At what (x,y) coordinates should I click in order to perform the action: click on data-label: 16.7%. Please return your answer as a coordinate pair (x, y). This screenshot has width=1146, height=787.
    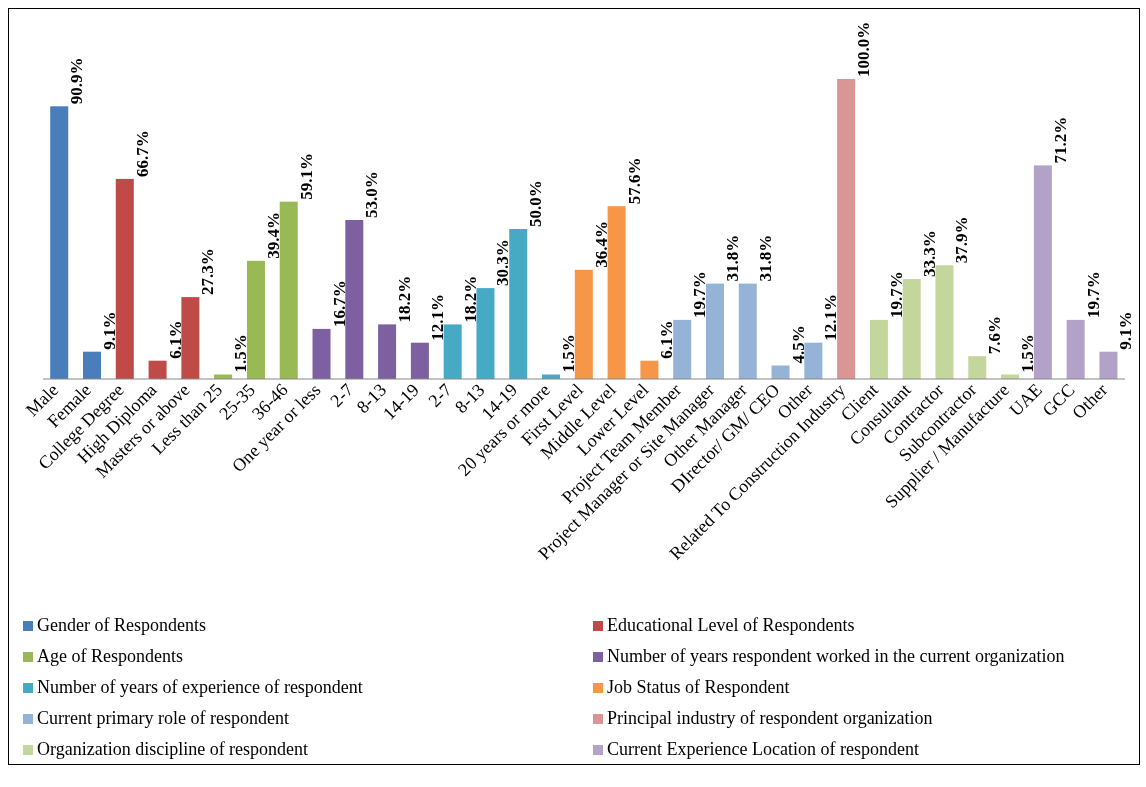
    Looking at the image, I should click on (339, 303).